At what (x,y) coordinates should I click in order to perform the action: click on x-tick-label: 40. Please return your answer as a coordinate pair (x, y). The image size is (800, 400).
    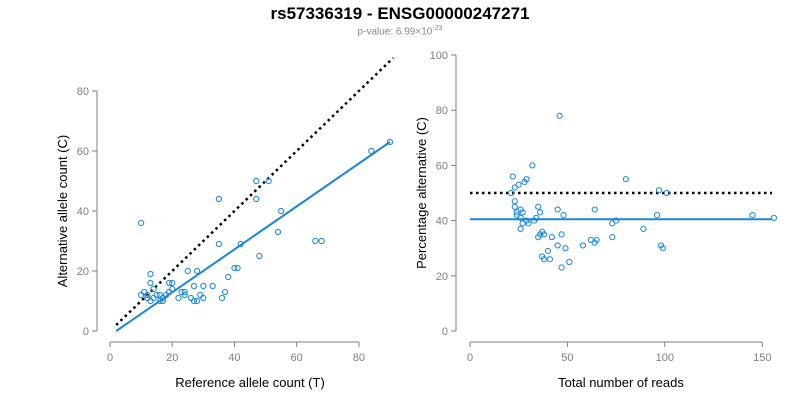
    Looking at the image, I should click on (234, 358).